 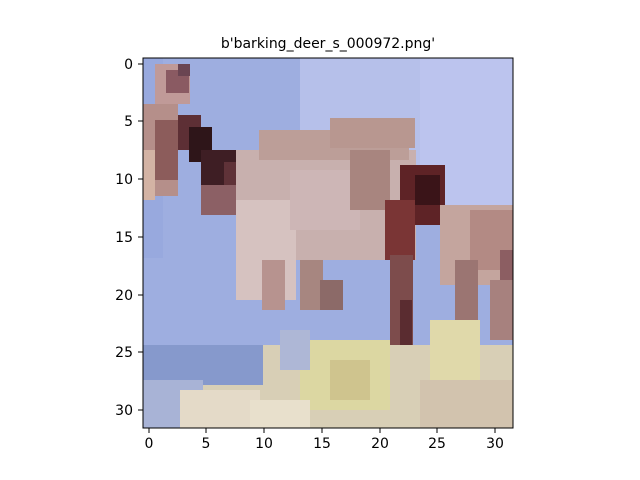 What do you see at coordinates (124, 180) in the screenshot?
I see `y-tick-label: 10` at bounding box center [124, 180].